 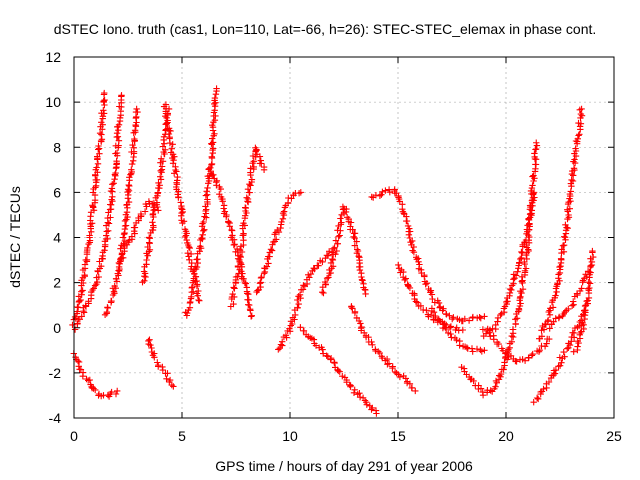 What do you see at coordinates (346, 436) in the screenshot?
I see `x-tick-labels: 0 5 10 15 20 25` at bounding box center [346, 436].